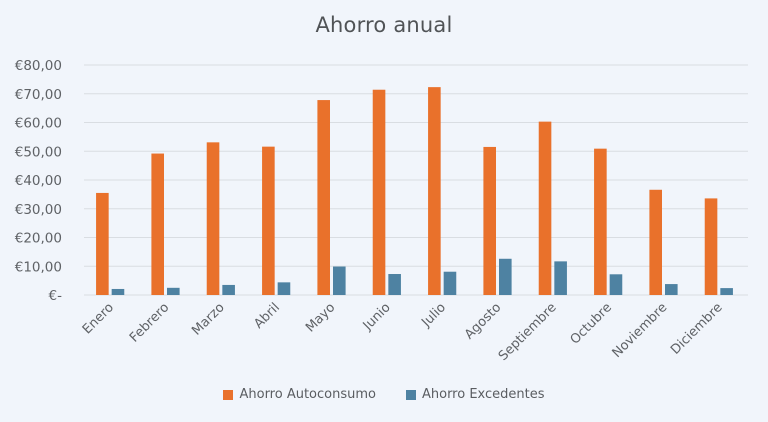 This screenshot has width=768, height=422. Describe the element at coordinates (433, 315) in the screenshot. I see `x-tick-label: Julio` at that location.